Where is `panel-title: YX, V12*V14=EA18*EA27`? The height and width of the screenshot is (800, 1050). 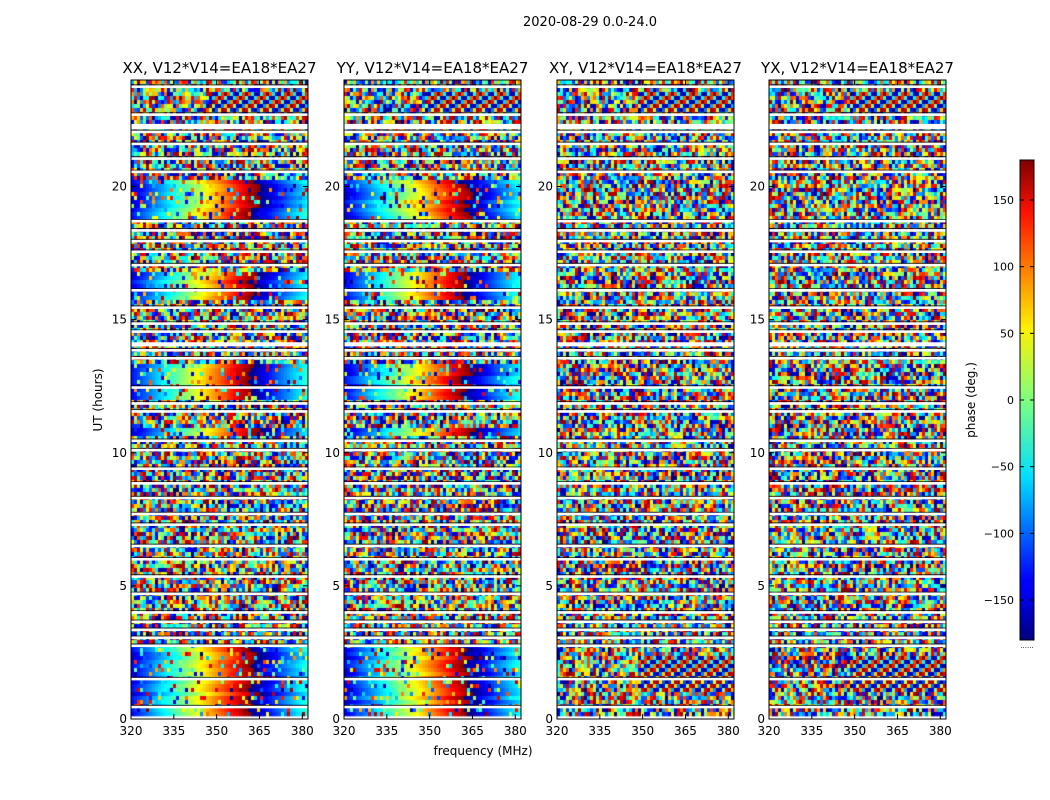
panel-title: YX, V12*V14=EA18*EA27 is located at coordinates (857, 68).